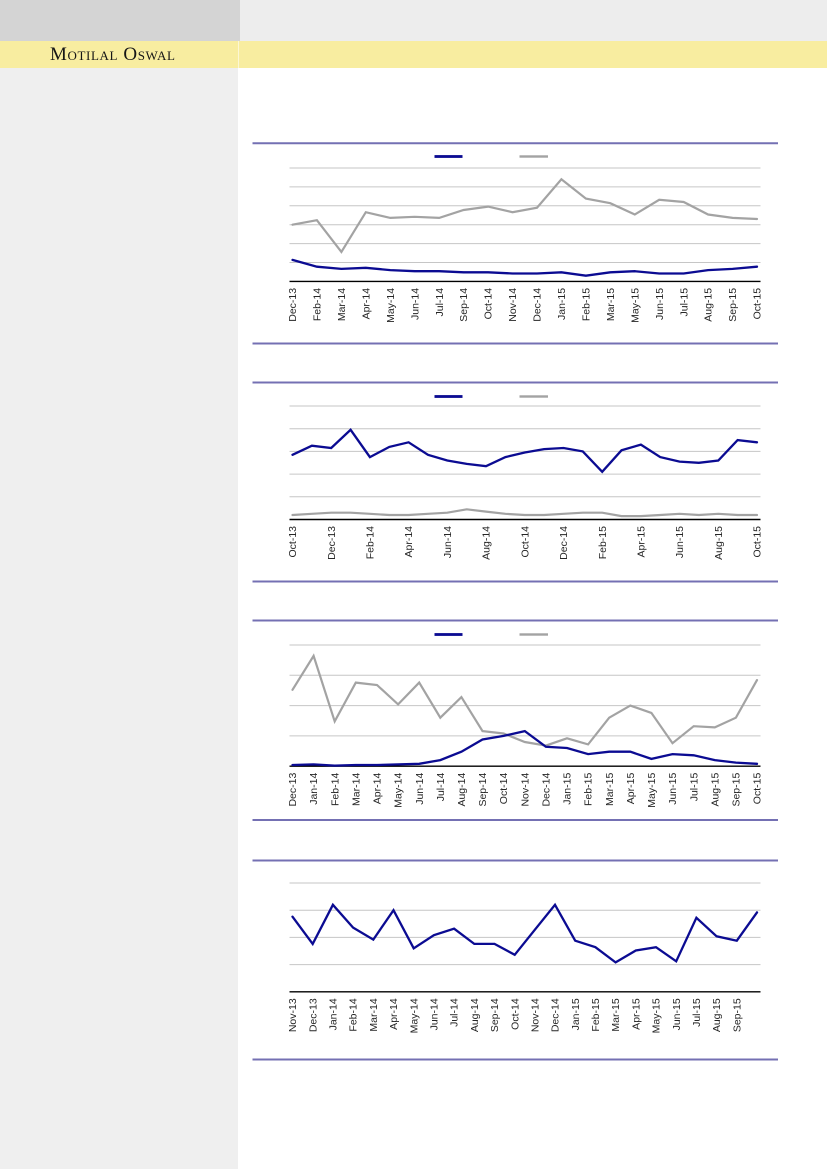 The image size is (827, 1169). I want to click on x-axis-label: Nov-13, so click(293, 1015).